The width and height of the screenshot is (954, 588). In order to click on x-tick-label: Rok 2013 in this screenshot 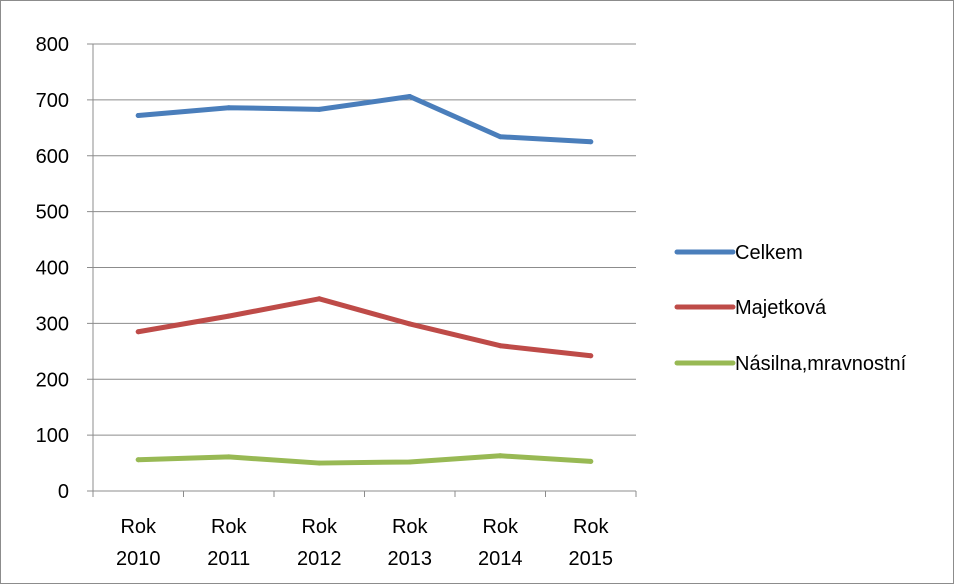, I will do `click(410, 543)`.